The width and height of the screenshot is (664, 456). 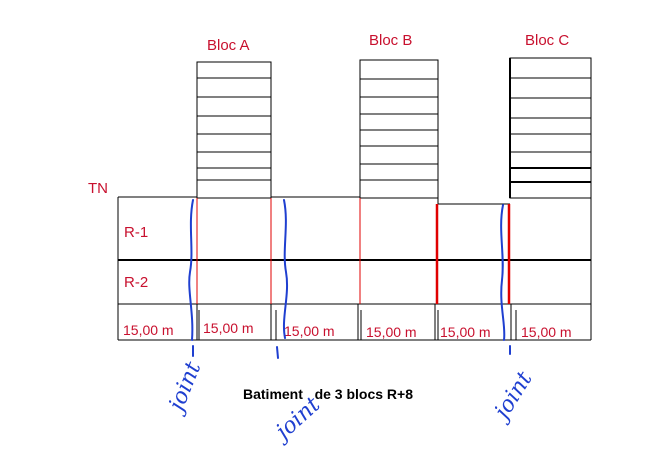 What do you see at coordinates (136, 232) in the screenshot?
I see `basement-1-label: R-1` at bounding box center [136, 232].